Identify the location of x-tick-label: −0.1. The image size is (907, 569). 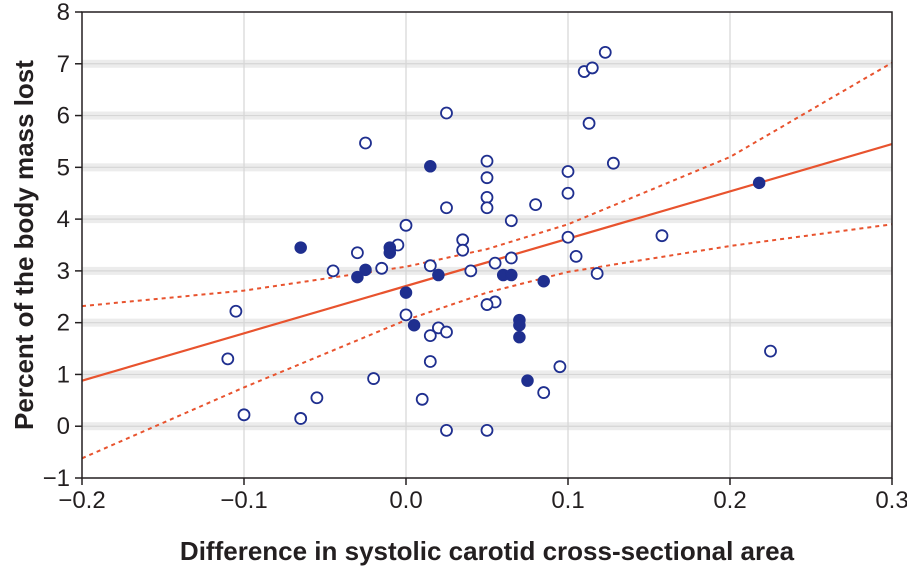
(243, 500).